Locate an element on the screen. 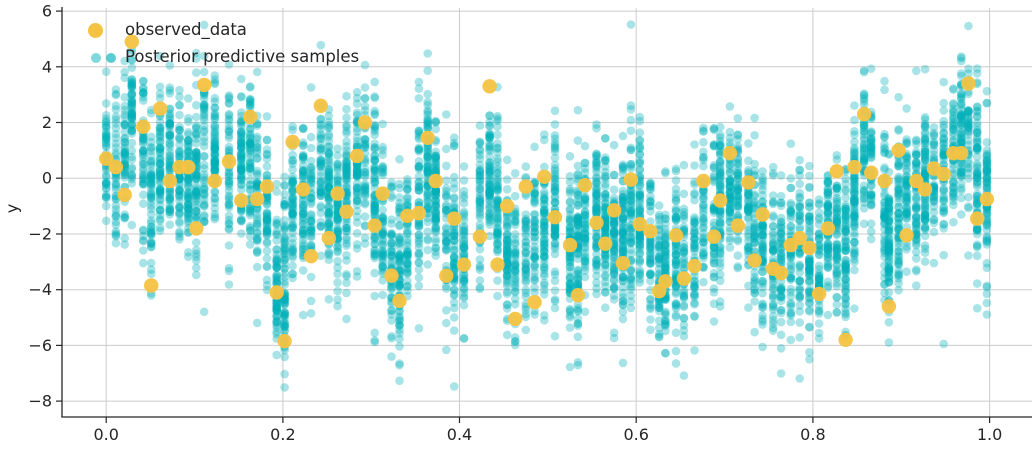 The height and width of the screenshot is (450, 1035). legend-entry-observed-data: observed_data is located at coordinates (221, 30).